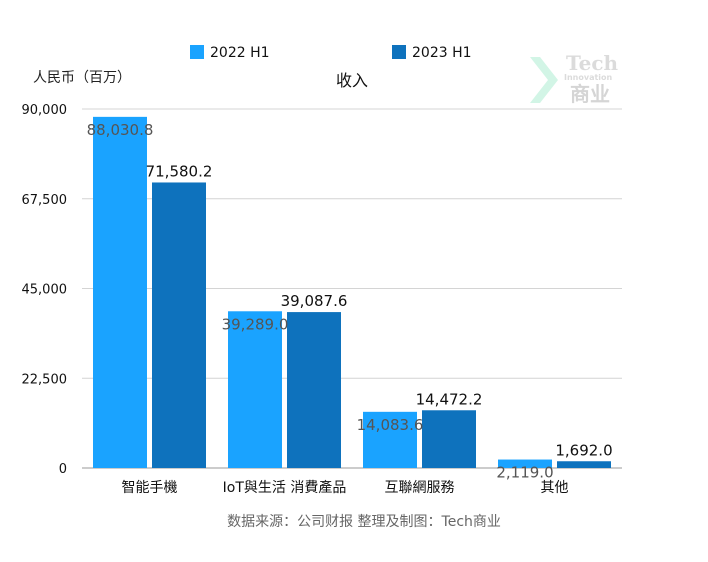 This screenshot has width=708, height=562. Describe the element at coordinates (82, 78) in the screenshot. I see `y-axis-label: 人民币（百万）` at that location.